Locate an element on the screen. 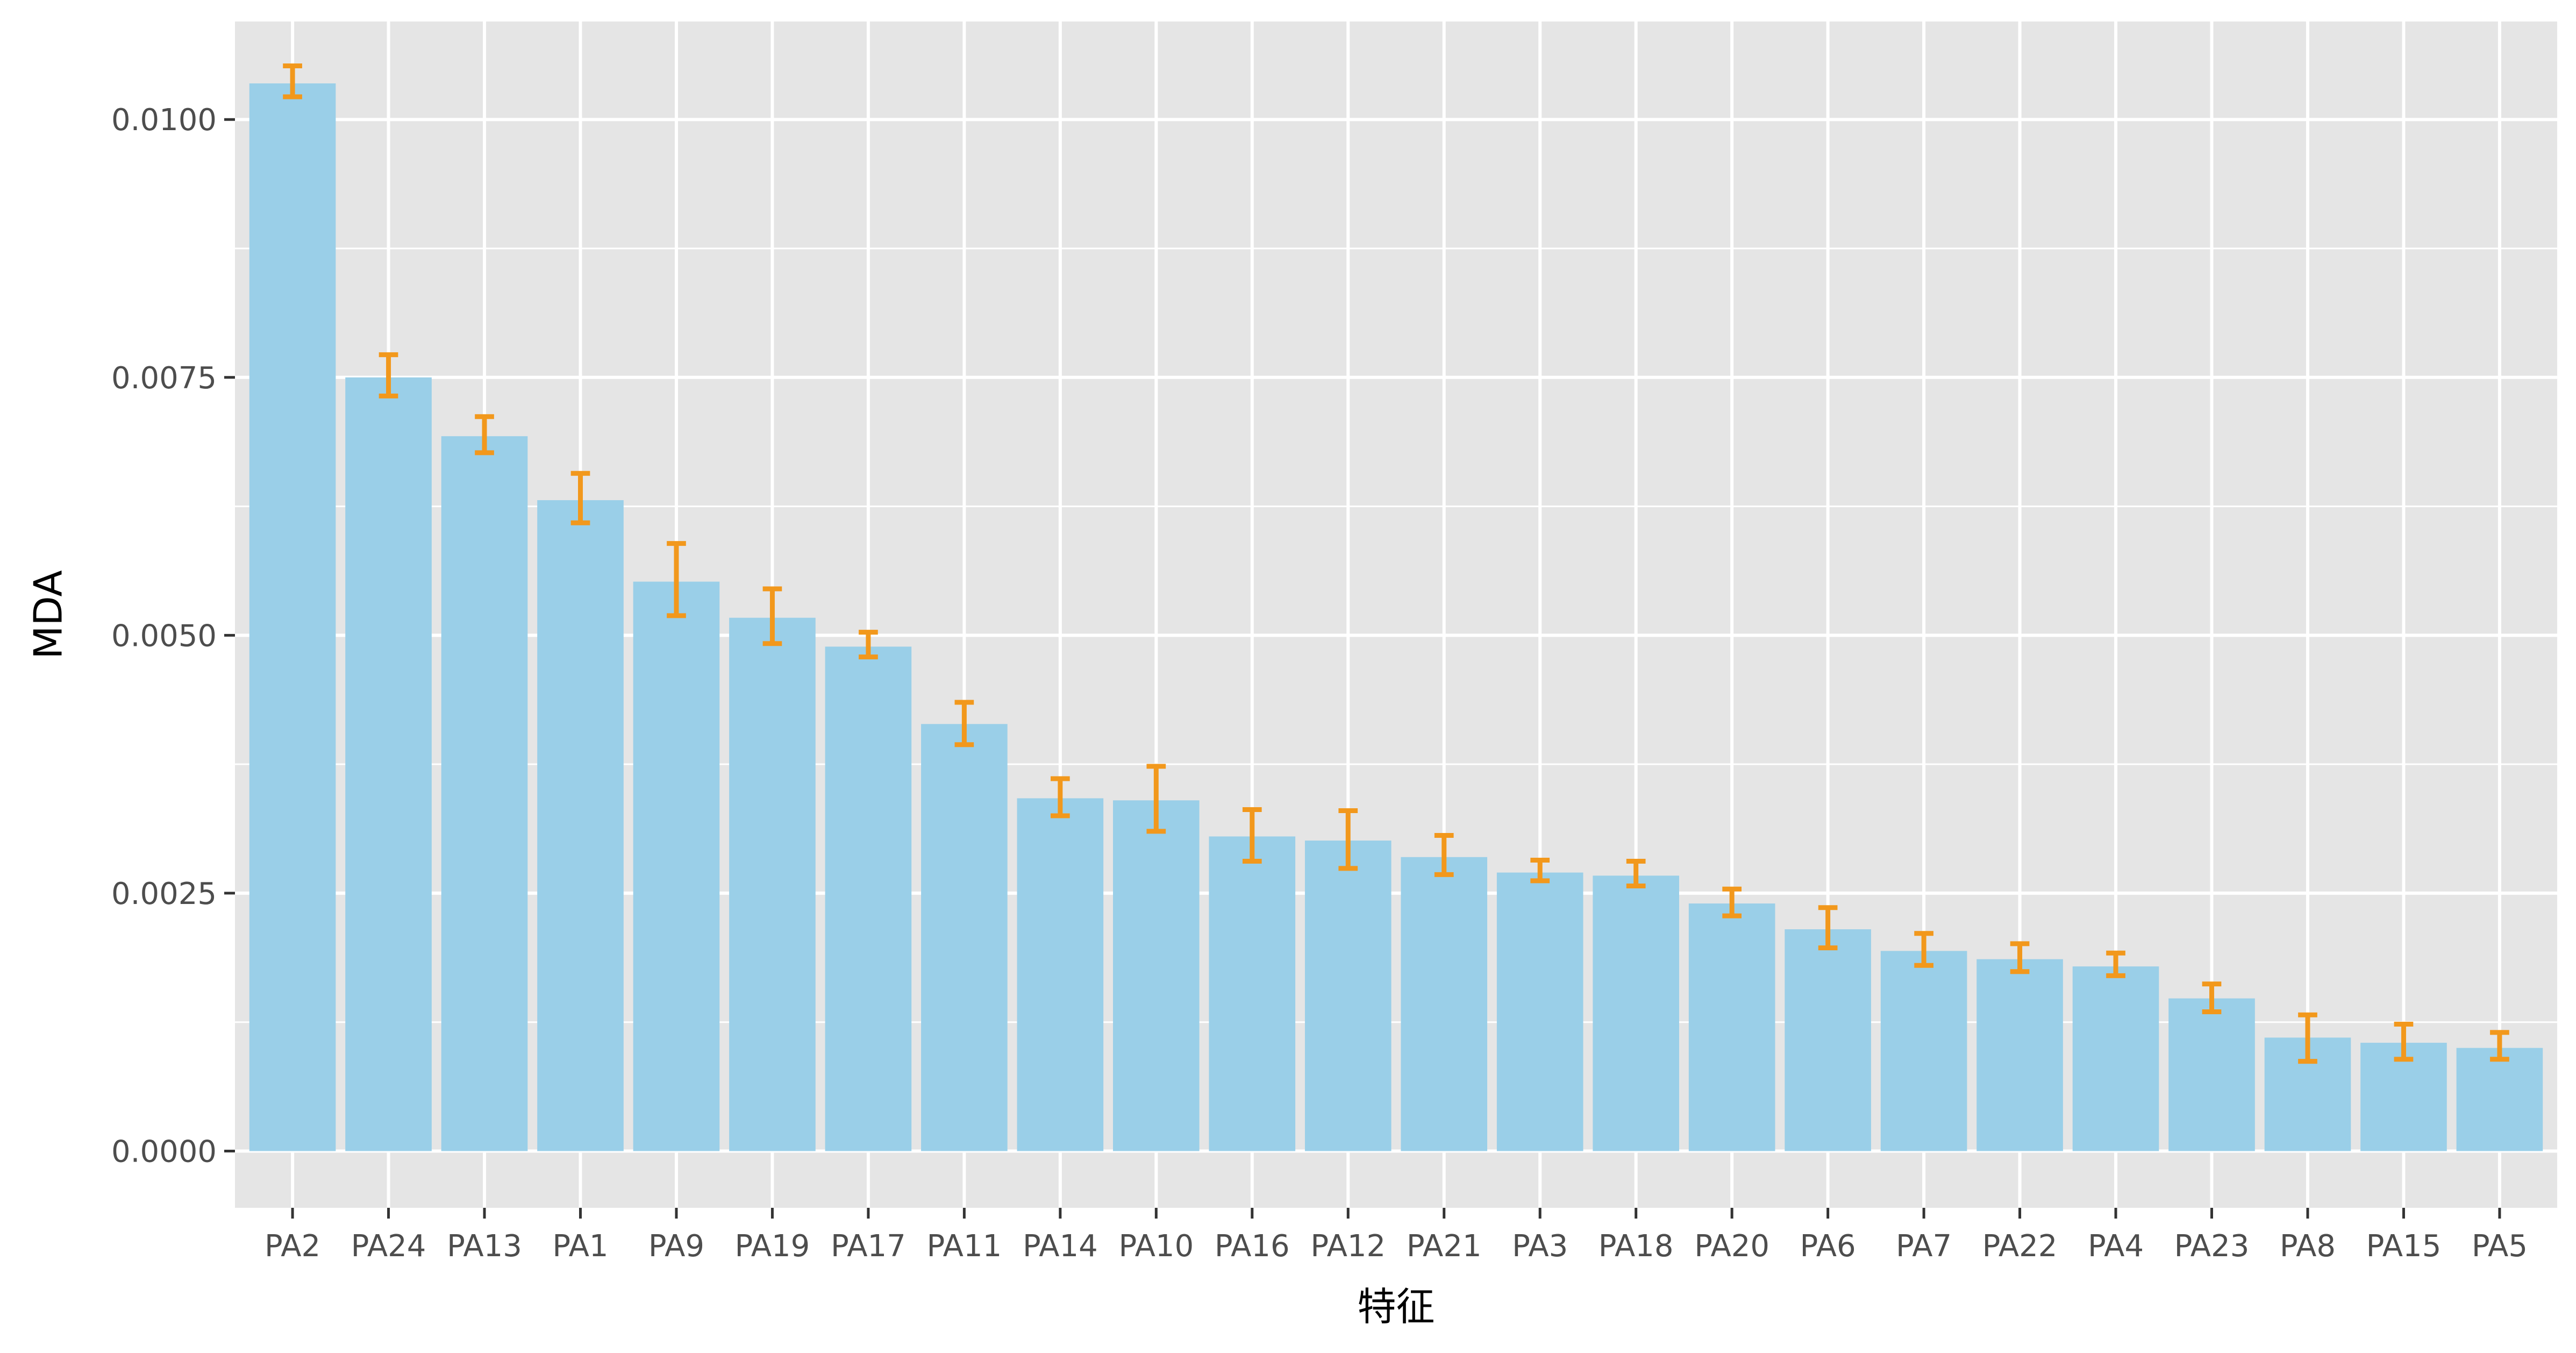 The height and width of the screenshot is (1353, 2576). x-tick-label: PA20 is located at coordinates (1731, 1247).